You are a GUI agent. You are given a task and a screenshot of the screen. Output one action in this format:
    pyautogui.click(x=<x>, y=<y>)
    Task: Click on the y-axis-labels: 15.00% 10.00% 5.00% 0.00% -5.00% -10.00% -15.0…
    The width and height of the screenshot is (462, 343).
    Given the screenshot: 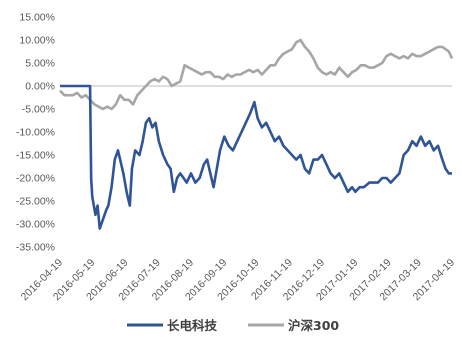 What is the action you would take?
    pyautogui.click(x=35, y=133)
    